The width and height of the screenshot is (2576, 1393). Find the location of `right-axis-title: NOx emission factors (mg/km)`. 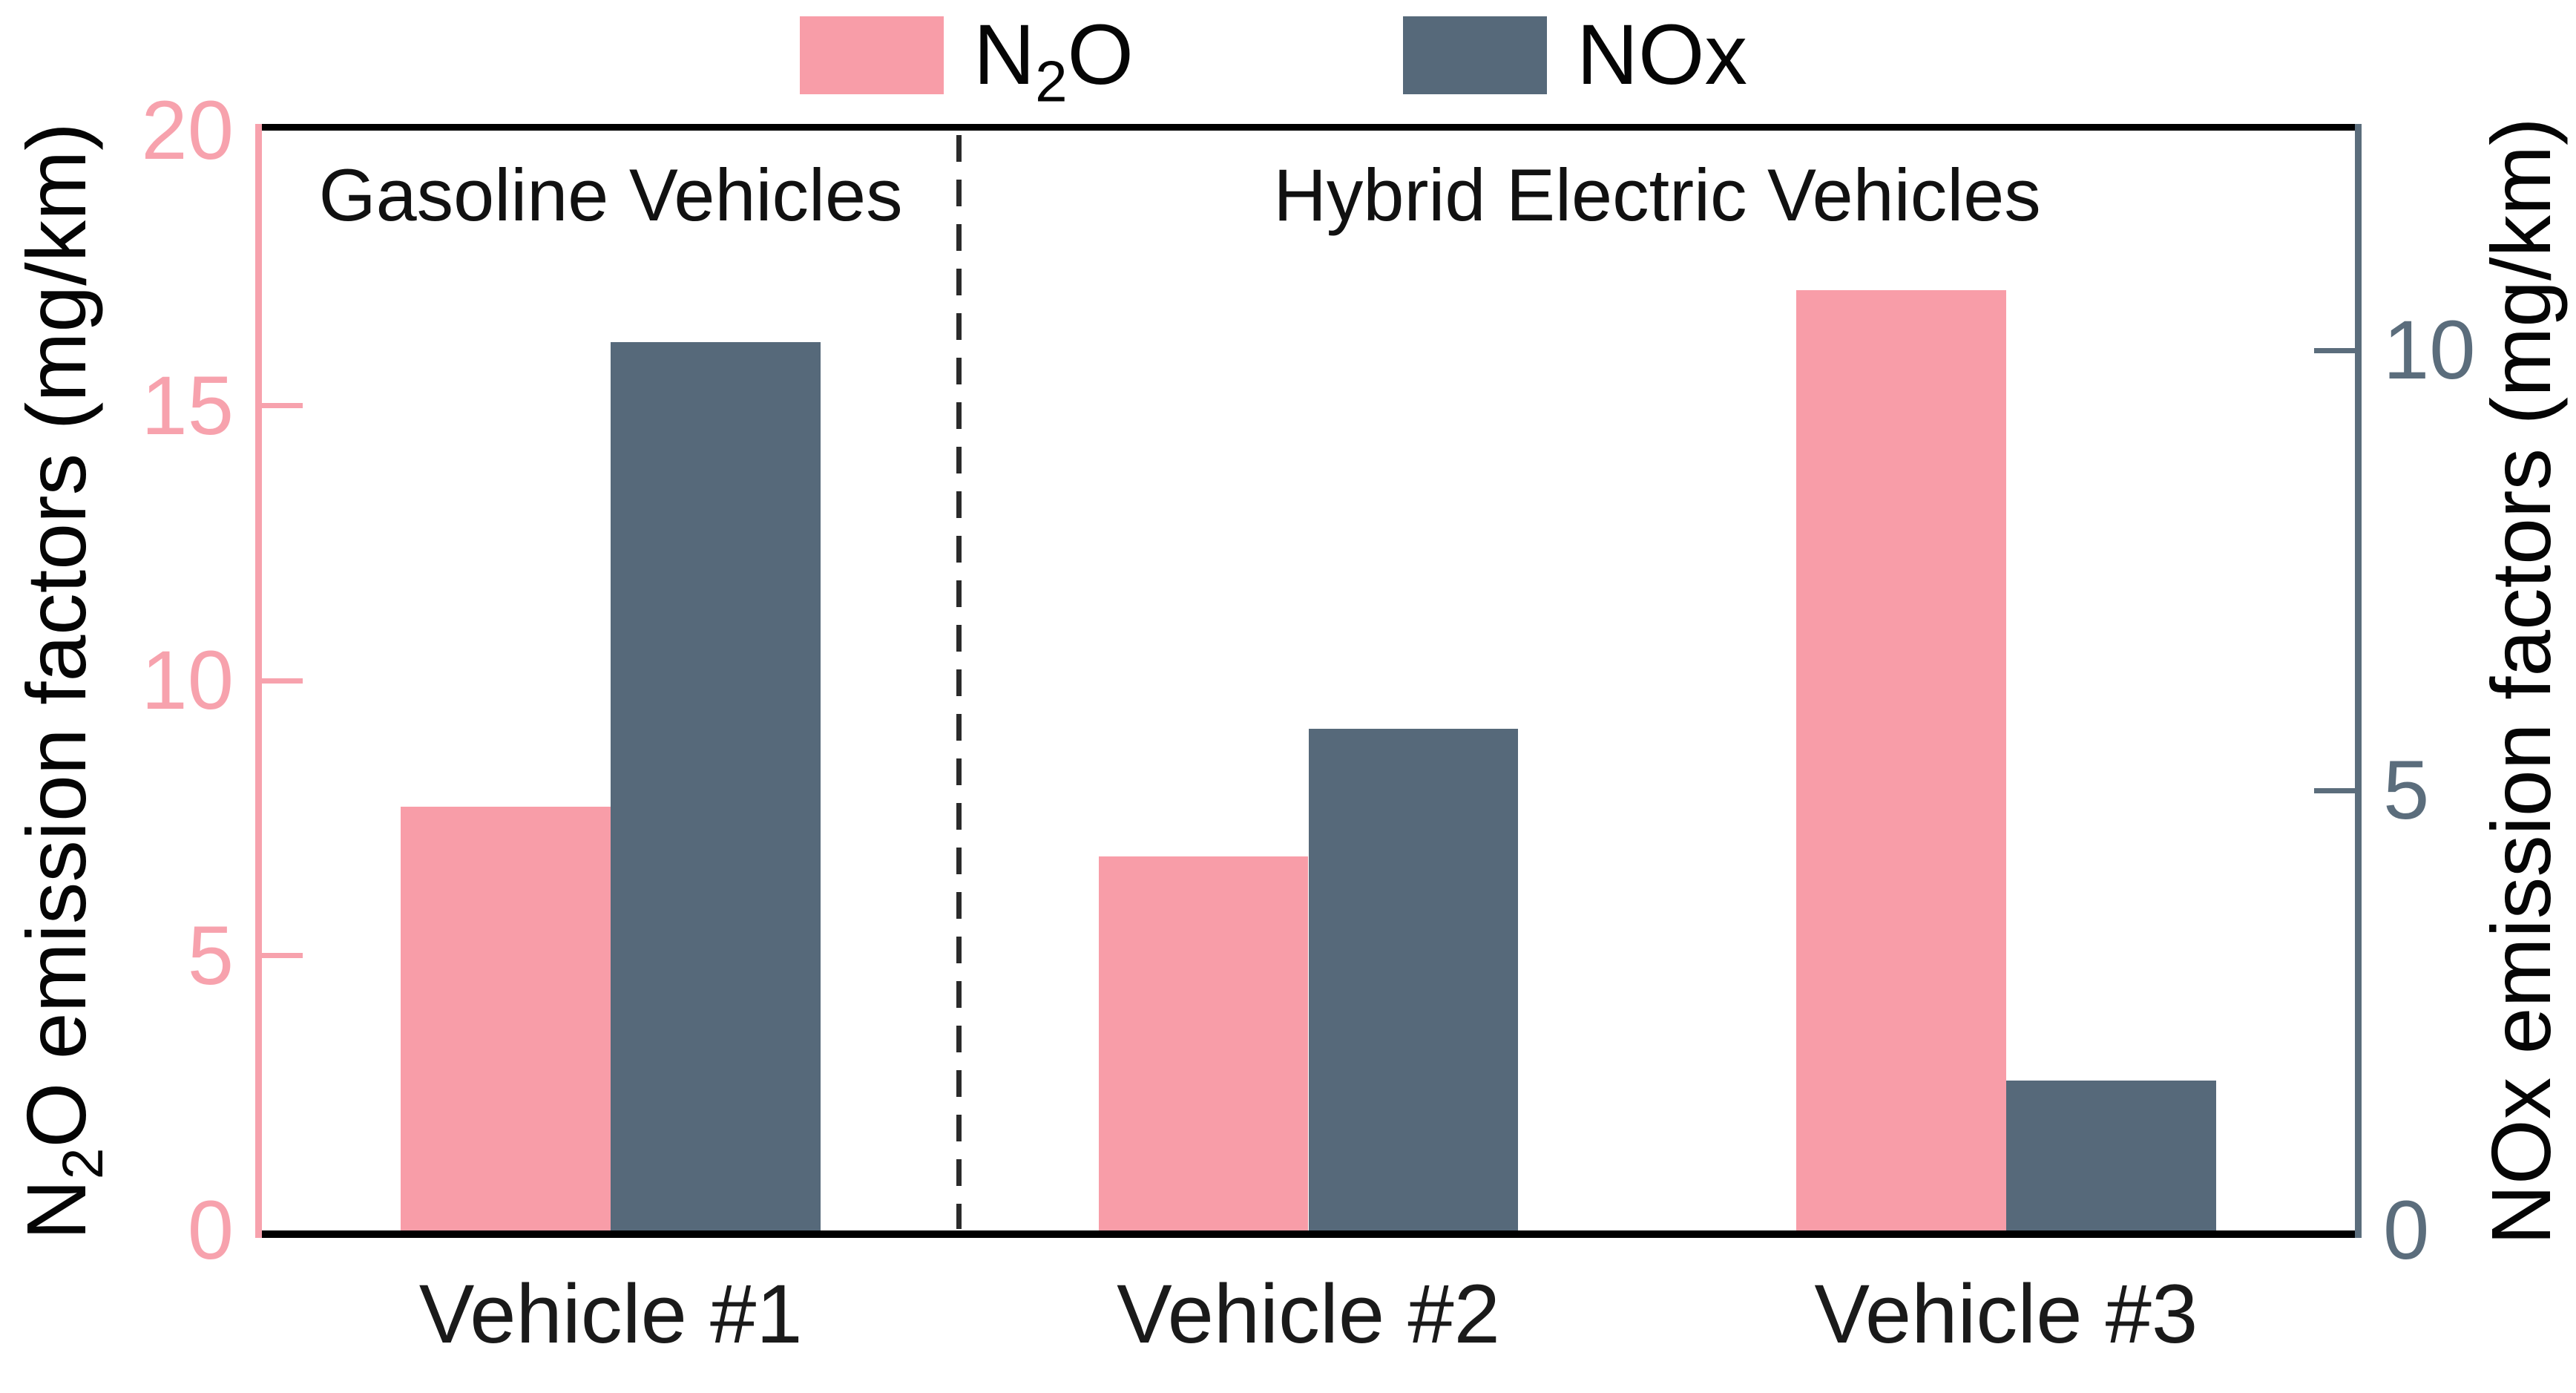

right-axis-title: NOx emission factors (mg/km) is located at coordinates (2521, 681).